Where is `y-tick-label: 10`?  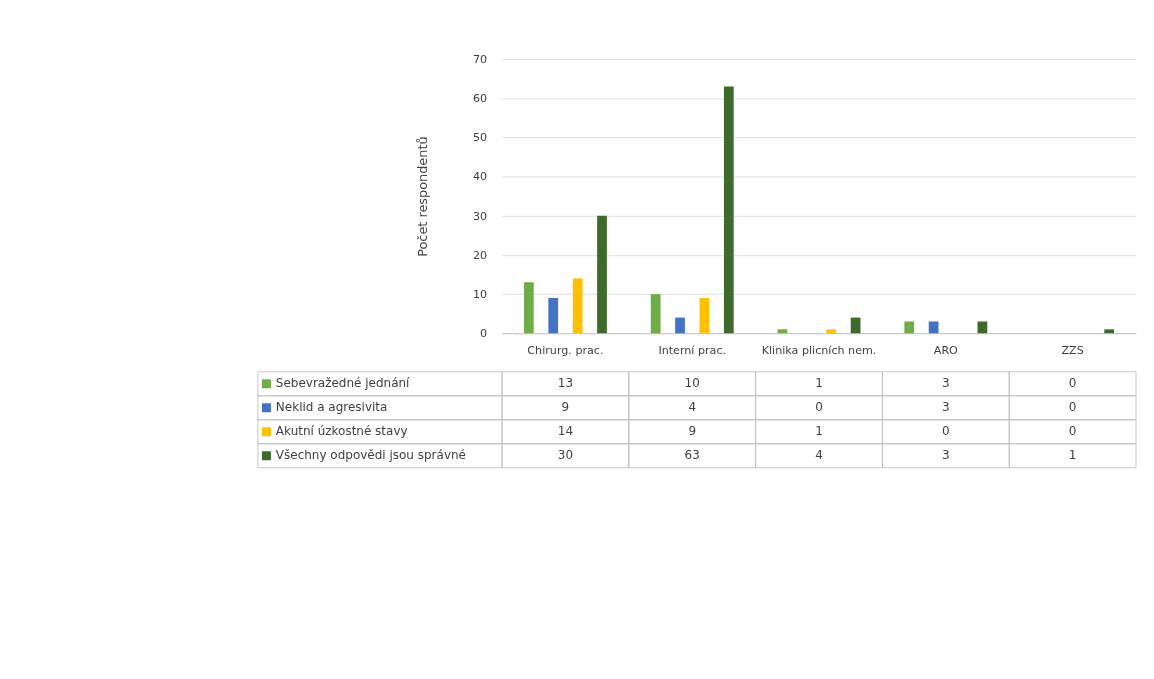 y-tick-label: 10 is located at coordinates (480, 294).